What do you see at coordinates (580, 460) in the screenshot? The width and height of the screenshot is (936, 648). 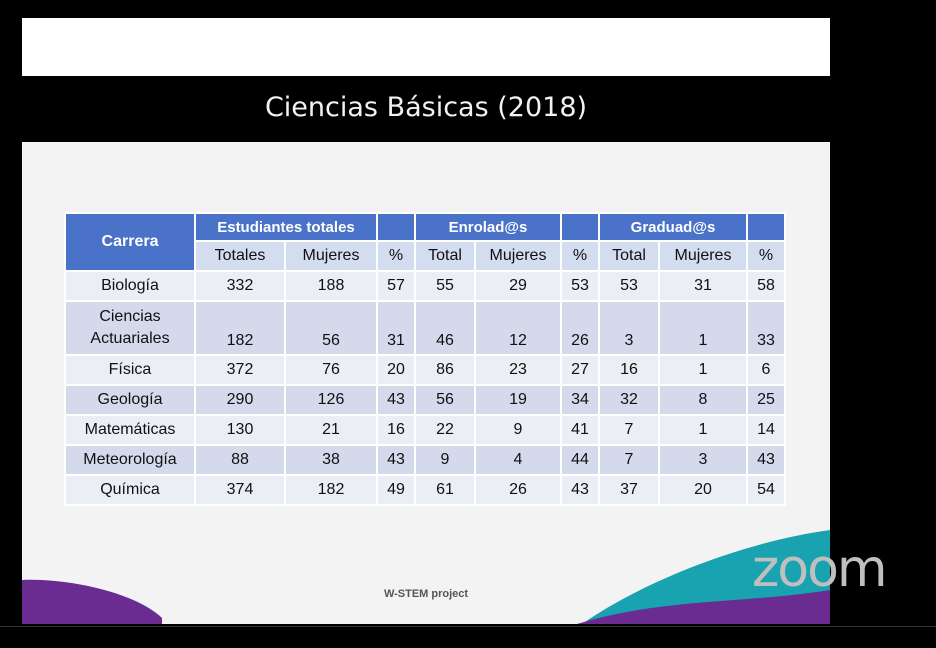 I see `cell: 44` at bounding box center [580, 460].